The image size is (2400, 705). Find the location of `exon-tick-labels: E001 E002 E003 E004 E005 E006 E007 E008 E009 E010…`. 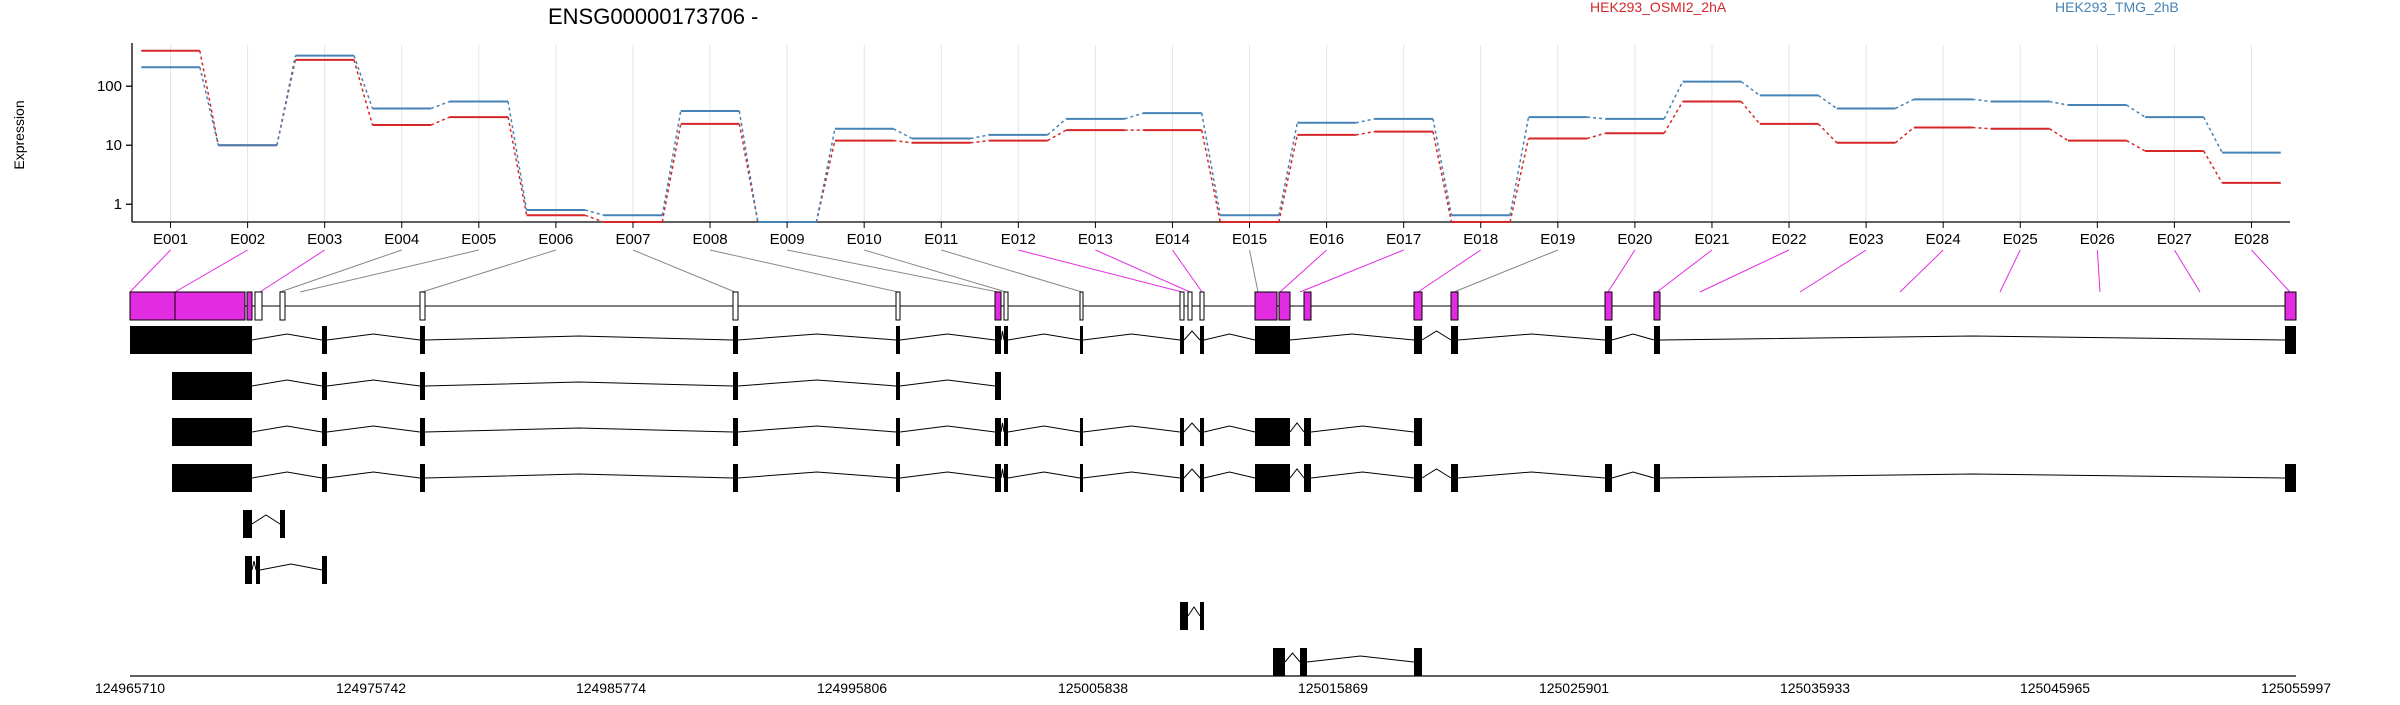

exon-tick-labels: E001 E002 E003 E004 E005 E006 E007 E008 E009 E010… is located at coordinates (1211, 235).